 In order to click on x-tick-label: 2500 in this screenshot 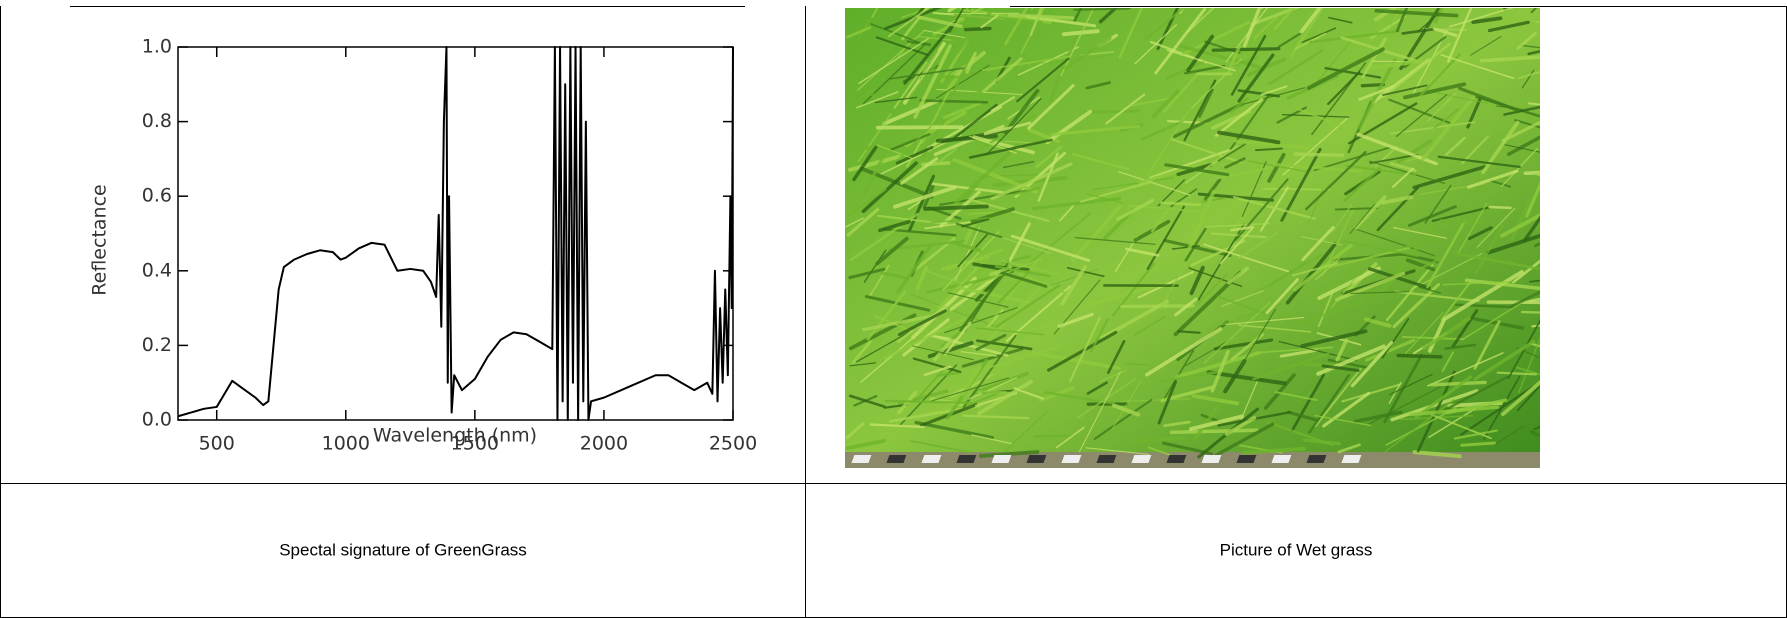, I will do `click(733, 444)`.